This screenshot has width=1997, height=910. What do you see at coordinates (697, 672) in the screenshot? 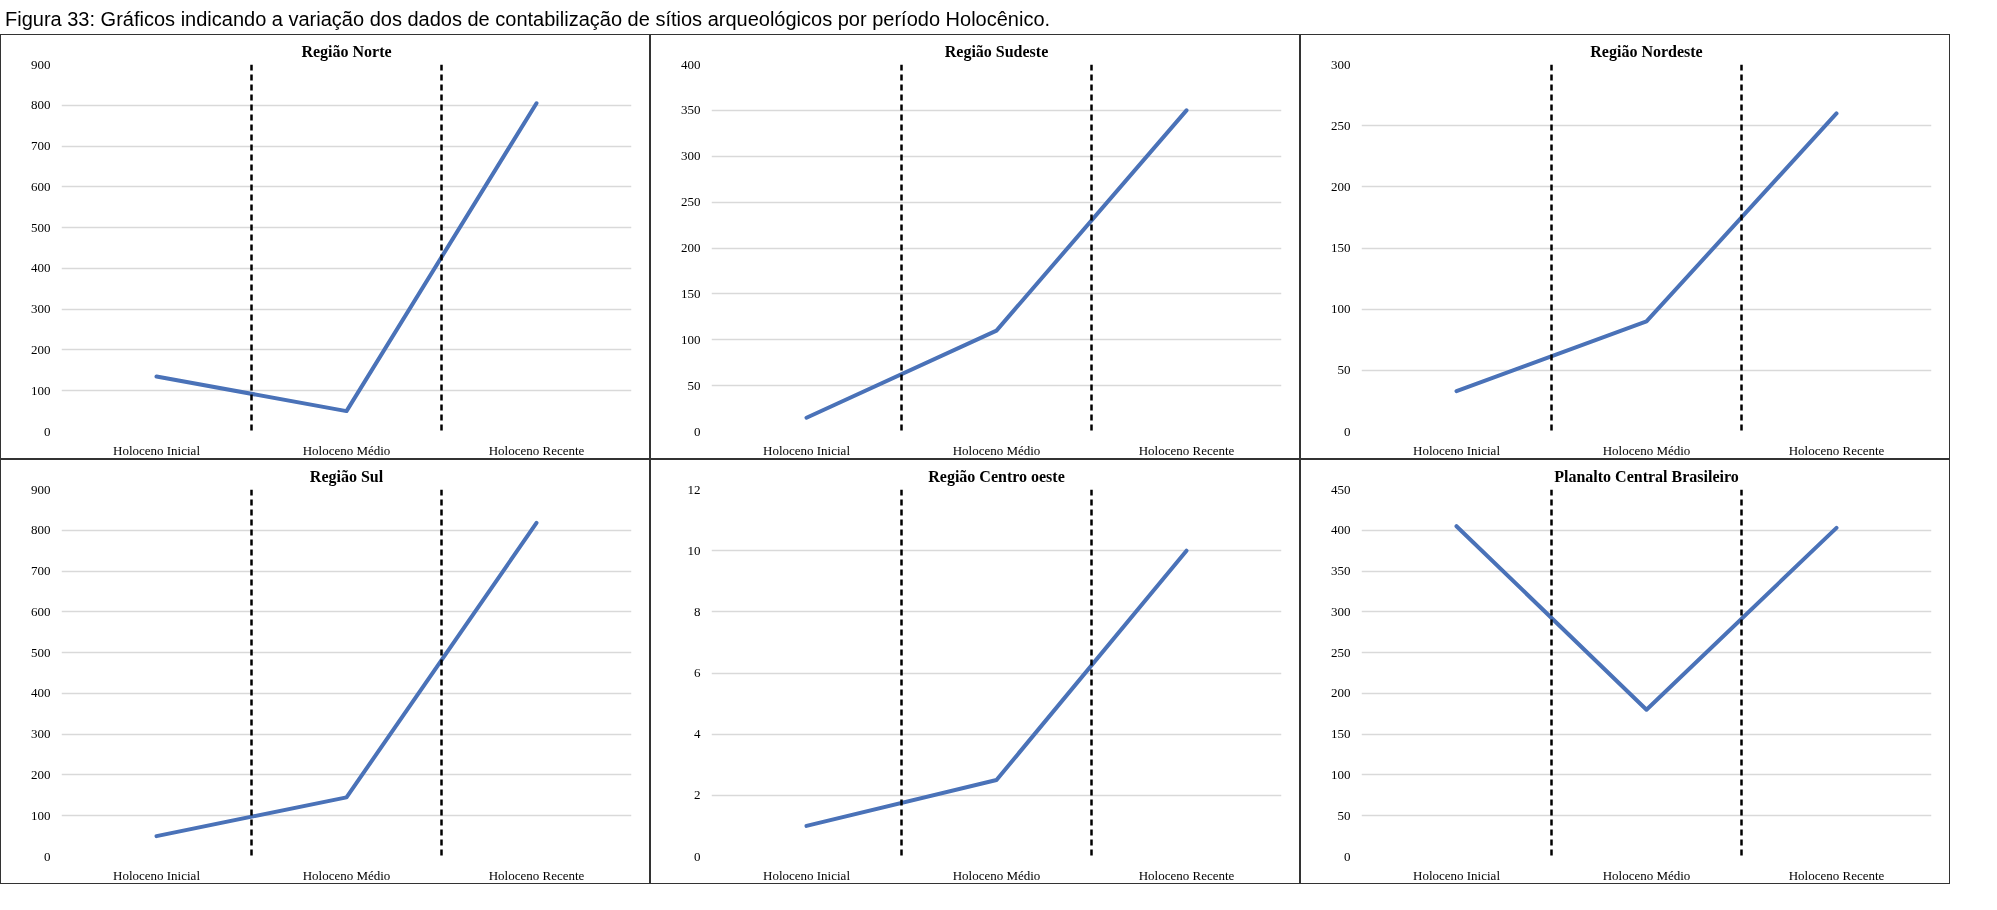
I see `y-tick-label: 6` at bounding box center [697, 672].